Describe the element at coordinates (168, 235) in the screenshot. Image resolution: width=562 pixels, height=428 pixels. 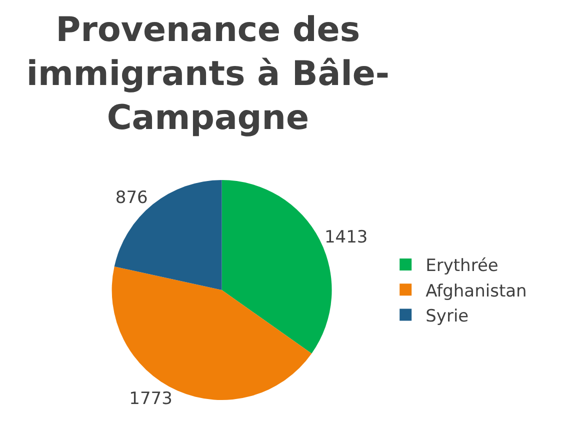
I see `pie-slice` at that location.